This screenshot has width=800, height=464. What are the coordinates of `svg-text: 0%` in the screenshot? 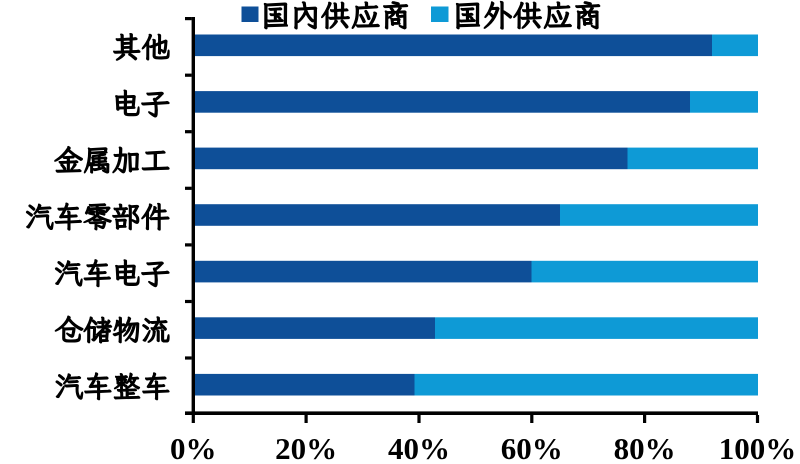 It's located at (193, 447).